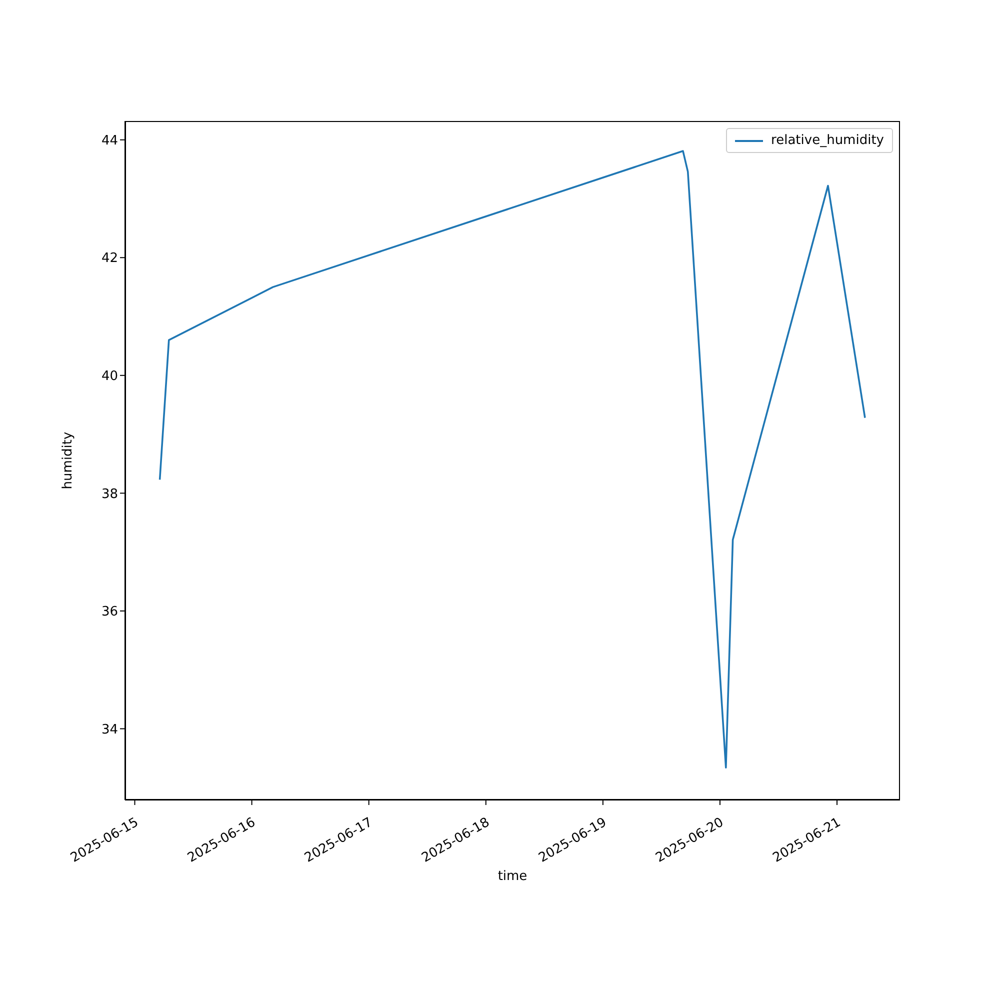 Image resolution: width=1000 pixels, height=1000 pixels. Describe the element at coordinates (109, 258) in the screenshot. I see `y-tick-label: 42` at that location.